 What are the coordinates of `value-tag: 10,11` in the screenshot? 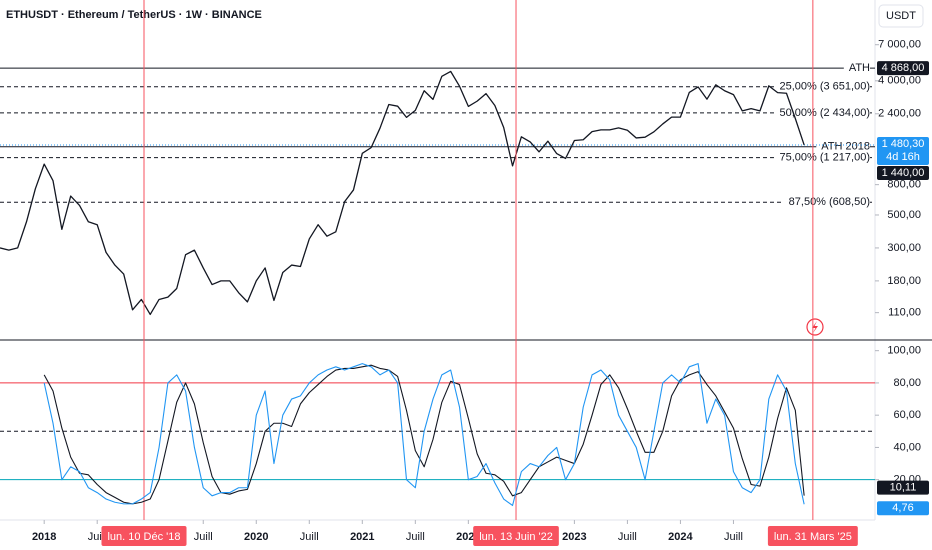 It's located at (903, 488).